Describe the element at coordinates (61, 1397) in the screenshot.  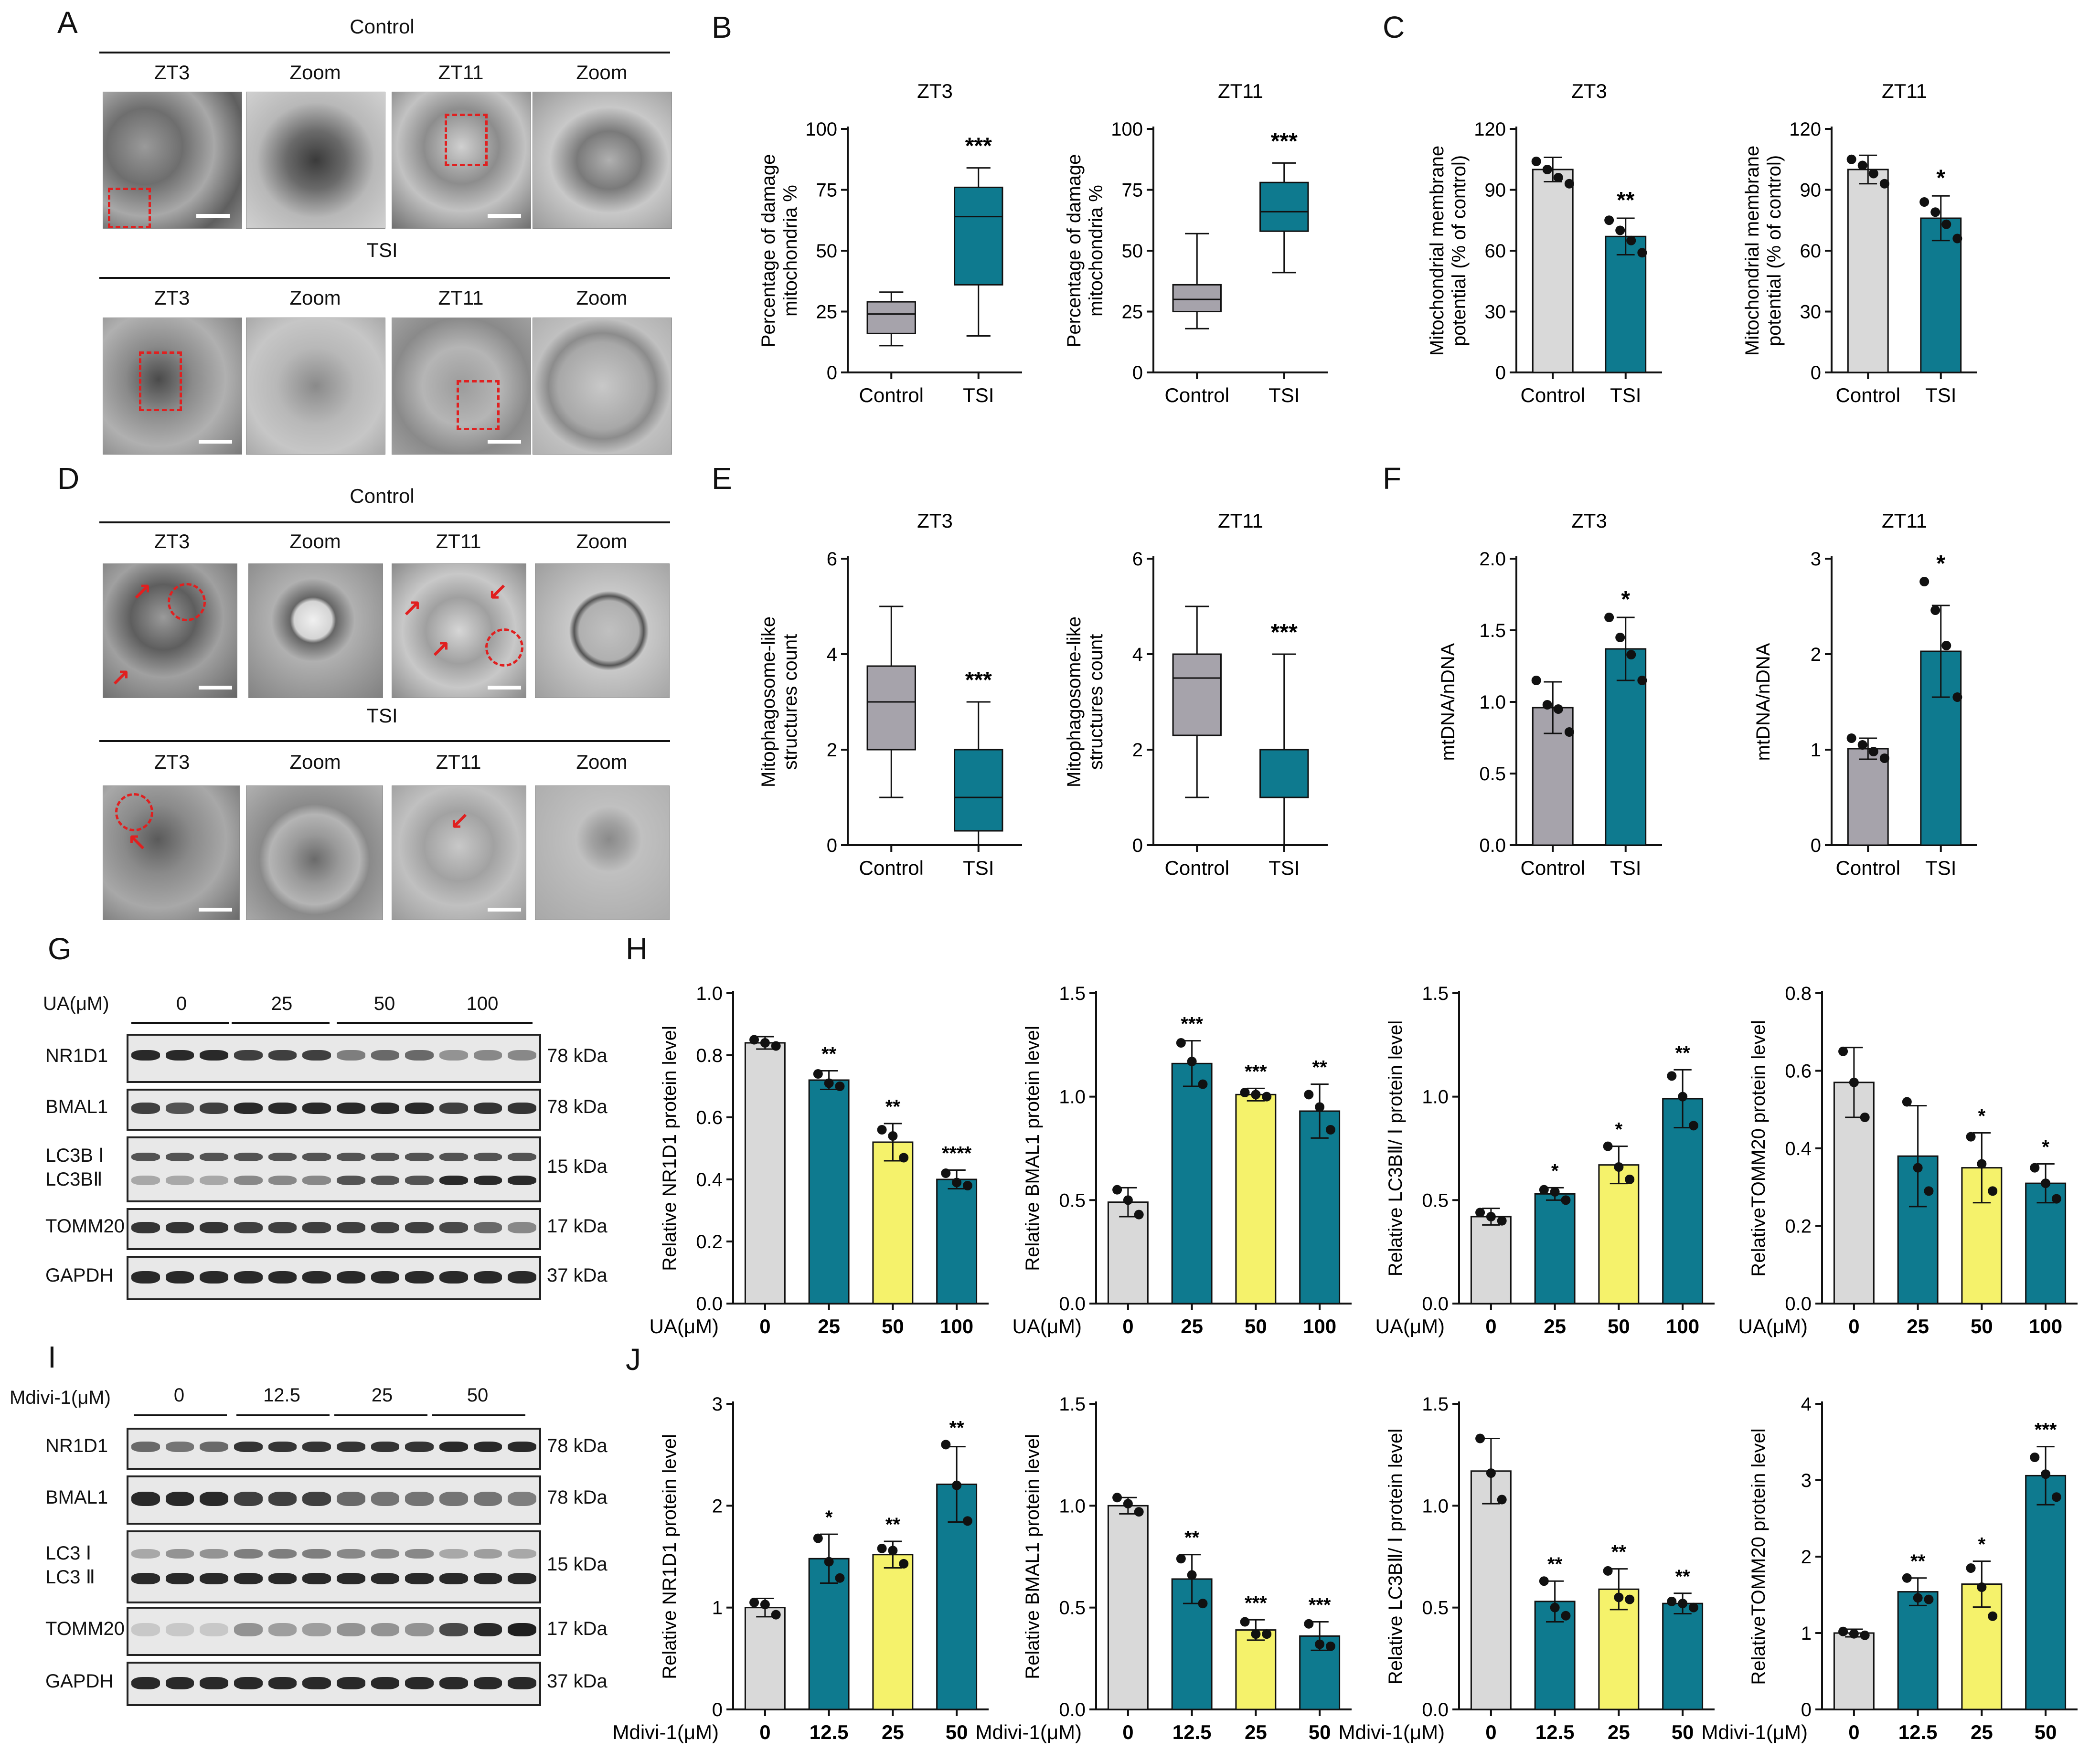
I see `panel-i-treatment-label: Mdivi-1(μM)` at that location.